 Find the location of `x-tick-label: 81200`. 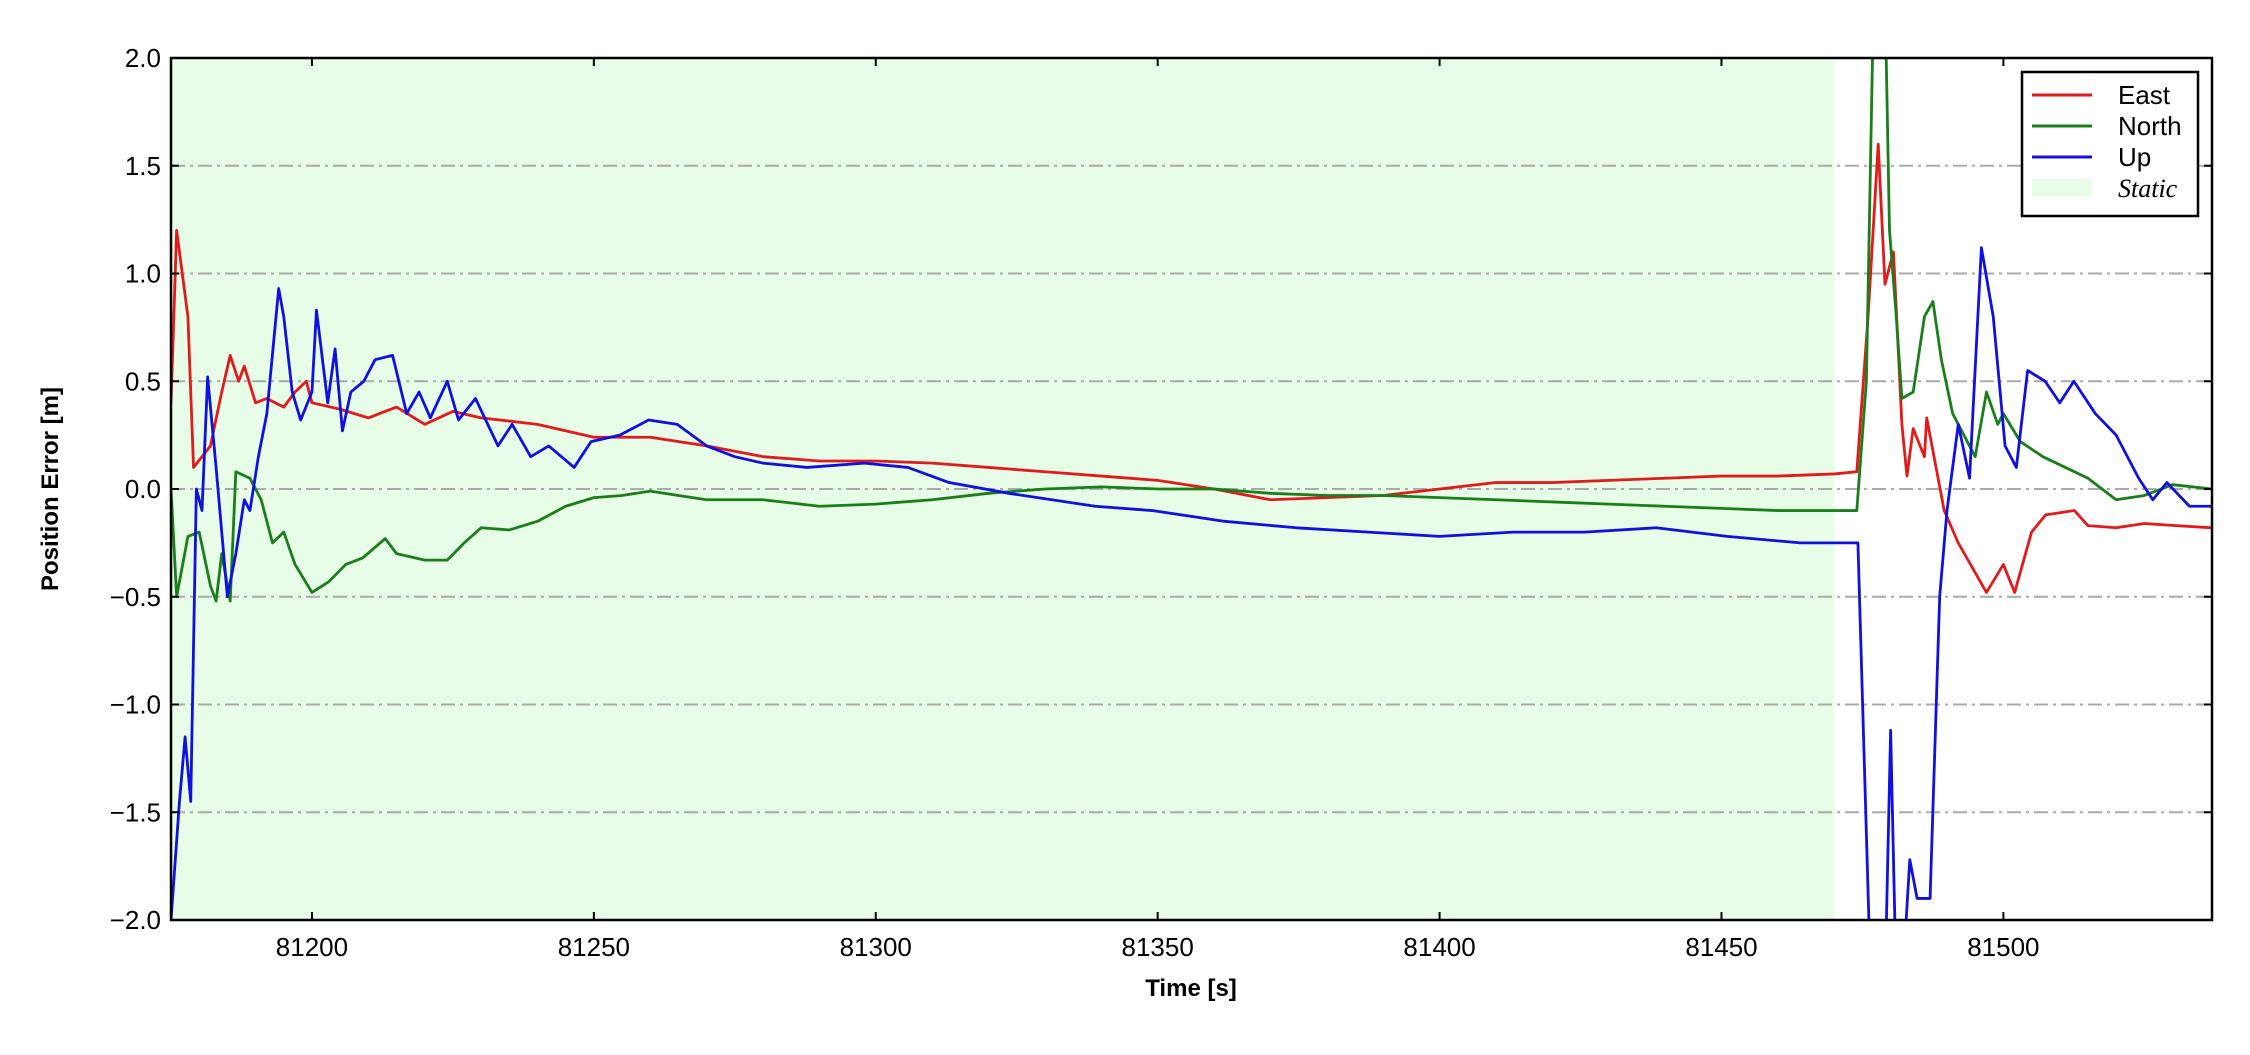

x-tick-label: 81200 is located at coordinates (312, 947).